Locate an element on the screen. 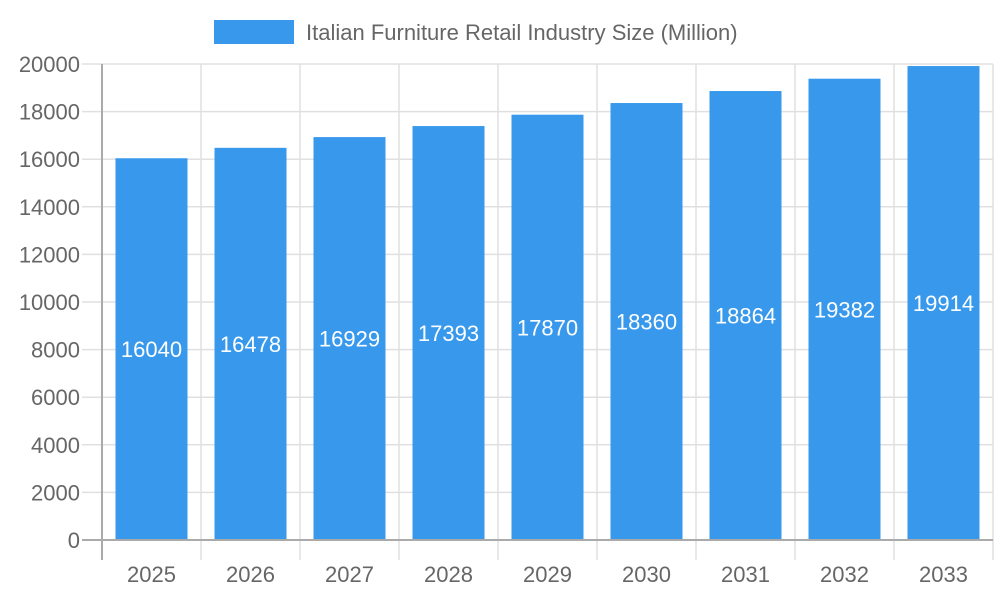 The height and width of the screenshot is (605, 1000). y-tick-label: 4000 is located at coordinates (55, 445).